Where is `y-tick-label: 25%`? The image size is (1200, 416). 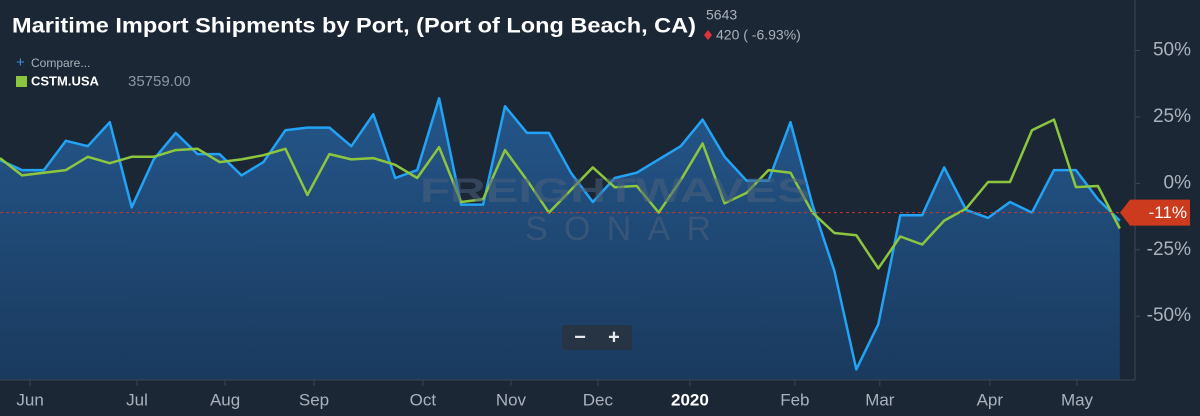
y-tick-label: 25% is located at coordinates (1172, 116).